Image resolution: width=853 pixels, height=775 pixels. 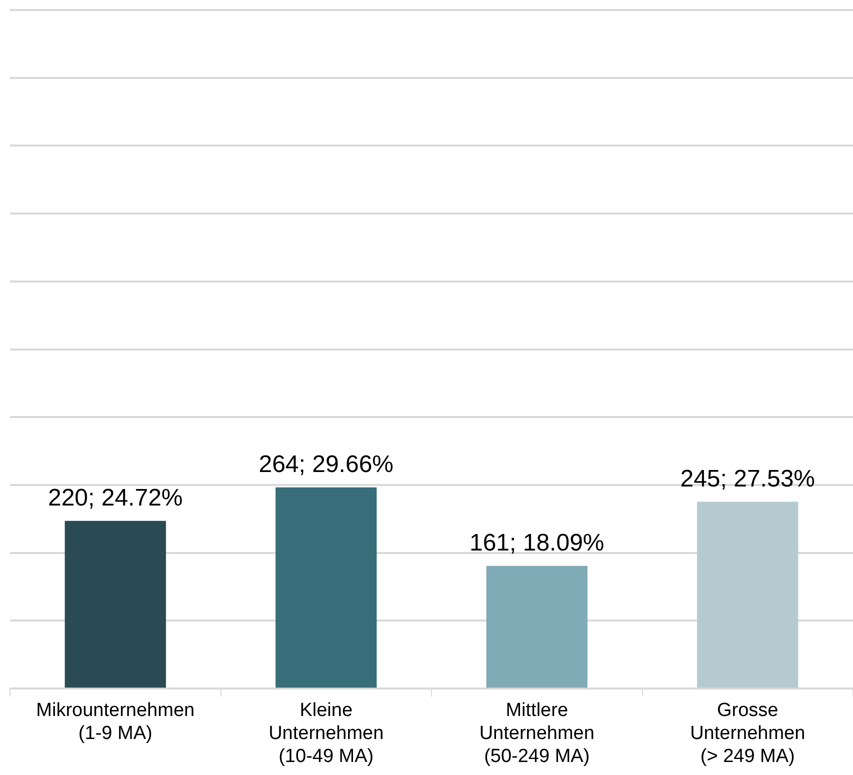 I want to click on data-label: 264; 29.66%, so click(x=326, y=464).